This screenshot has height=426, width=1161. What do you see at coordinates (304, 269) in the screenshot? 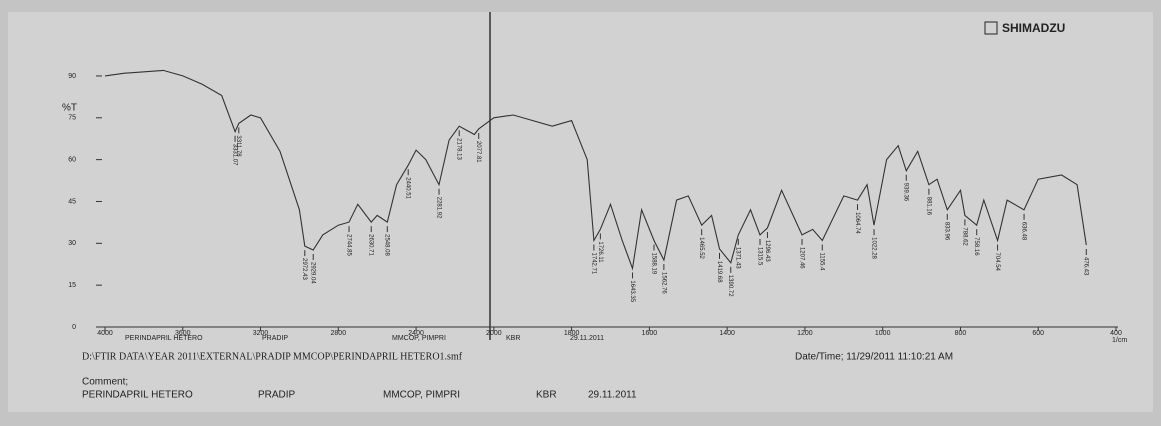
I see `peak-label: 2972.43` at bounding box center [304, 269].